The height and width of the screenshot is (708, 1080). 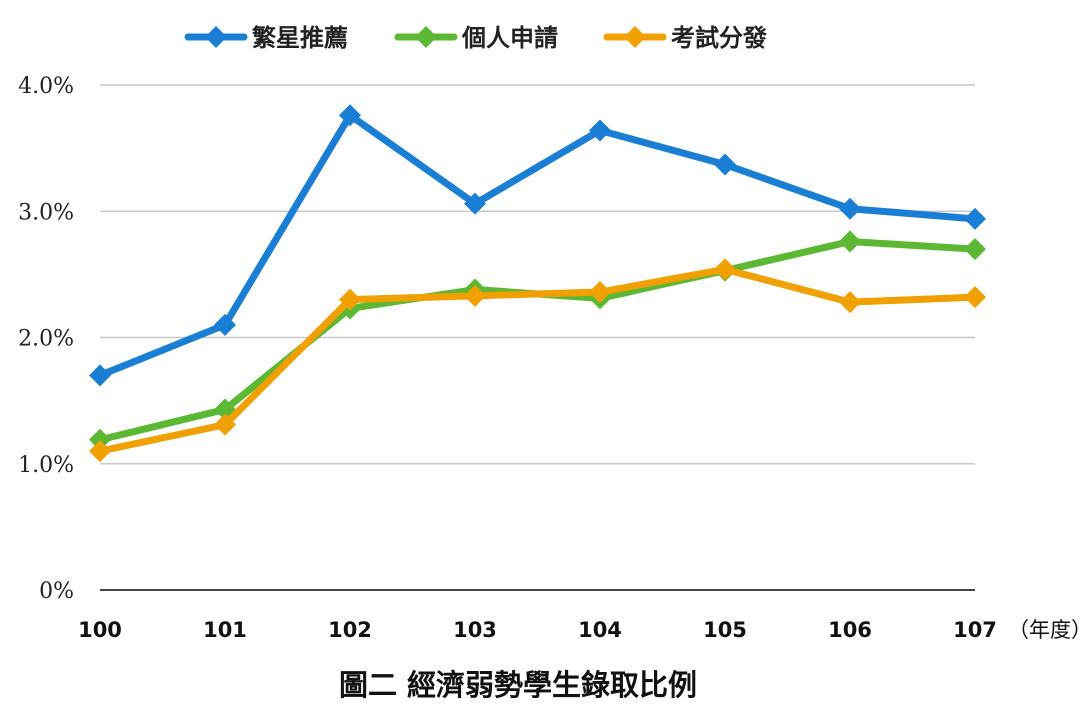 I want to click on x-tick-label: 100, so click(x=100, y=630).